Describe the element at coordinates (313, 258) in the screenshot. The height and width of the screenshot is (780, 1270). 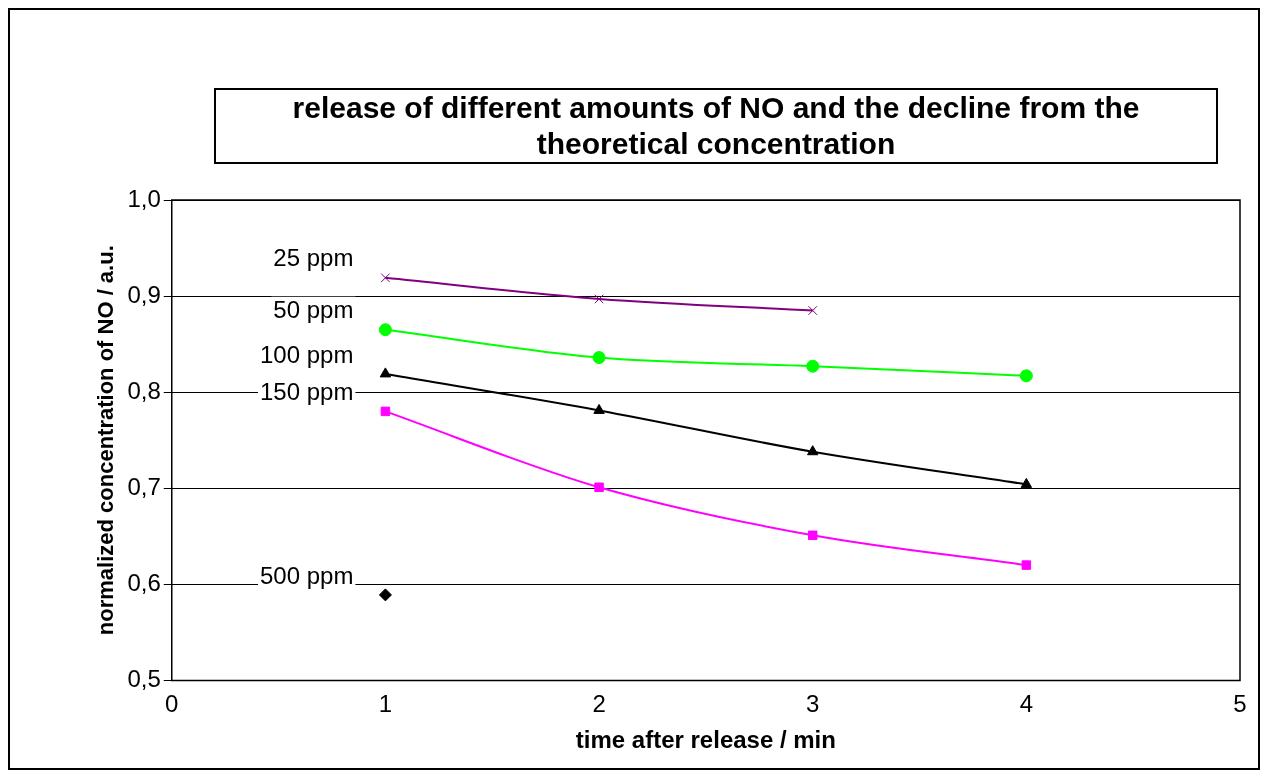
I see `series-label: 25 ppm` at that location.